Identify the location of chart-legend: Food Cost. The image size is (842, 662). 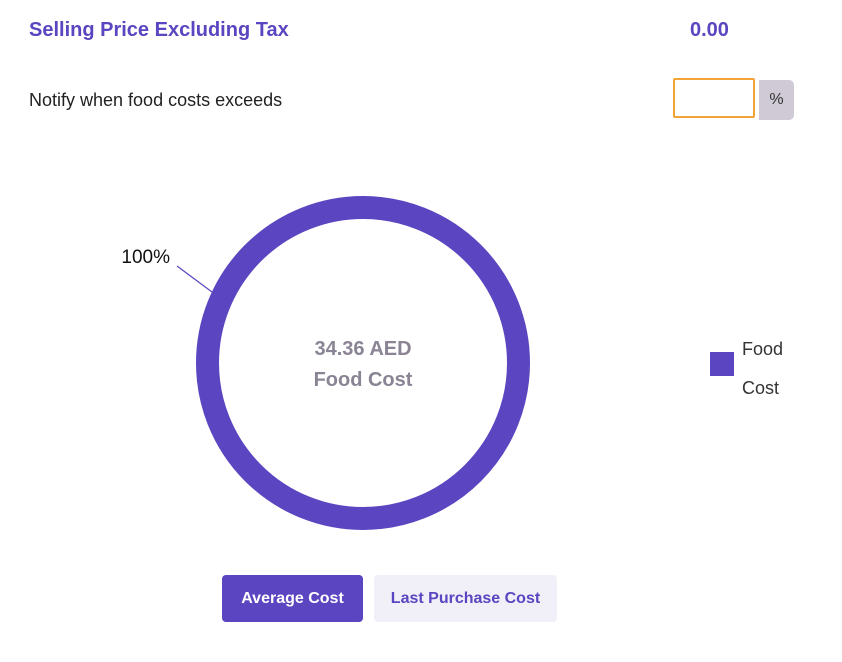
(756, 369).